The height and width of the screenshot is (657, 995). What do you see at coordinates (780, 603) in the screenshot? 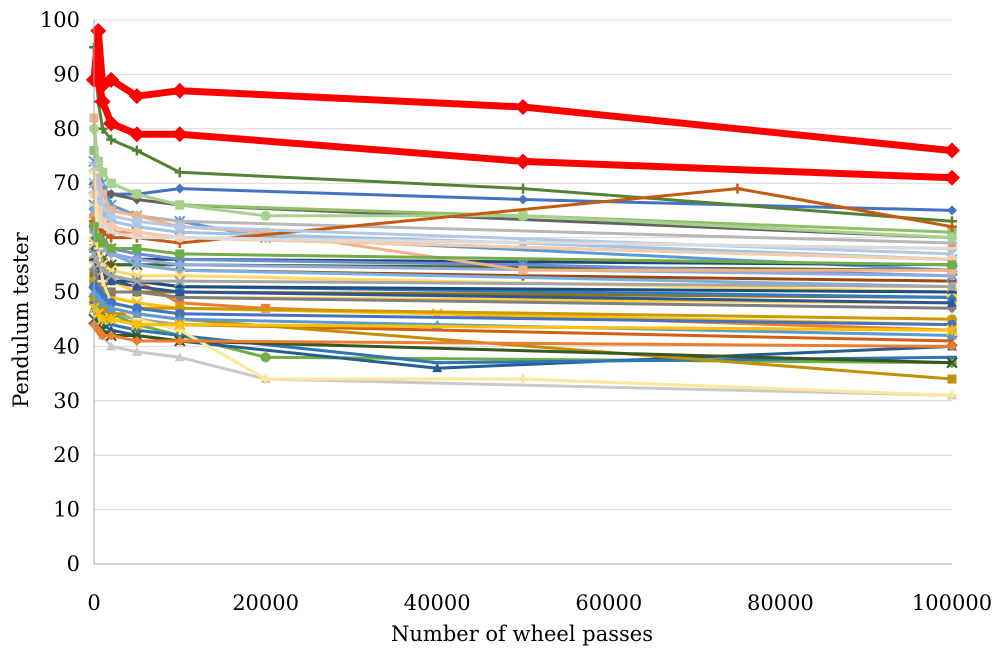
I see `x-tick-label: 80000` at bounding box center [780, 603].